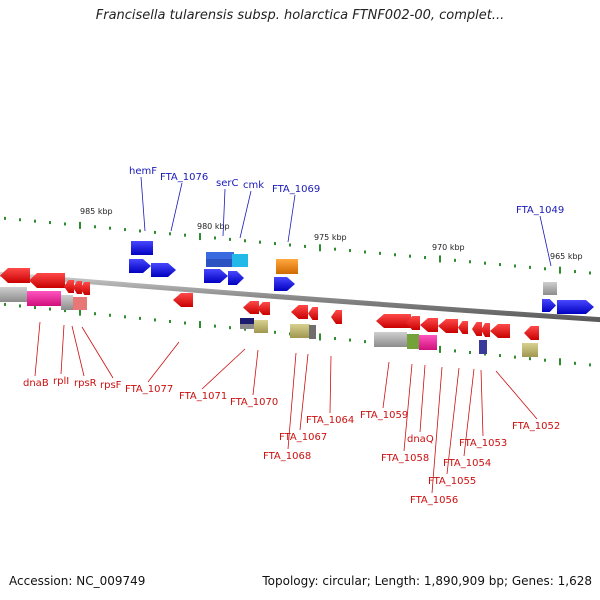 This screenshot has height=600, width=600. Describe the element at coordinates (384, 415) in the screenshot. I see `gene-label-FTA-1059: FTA_1059` at that location.